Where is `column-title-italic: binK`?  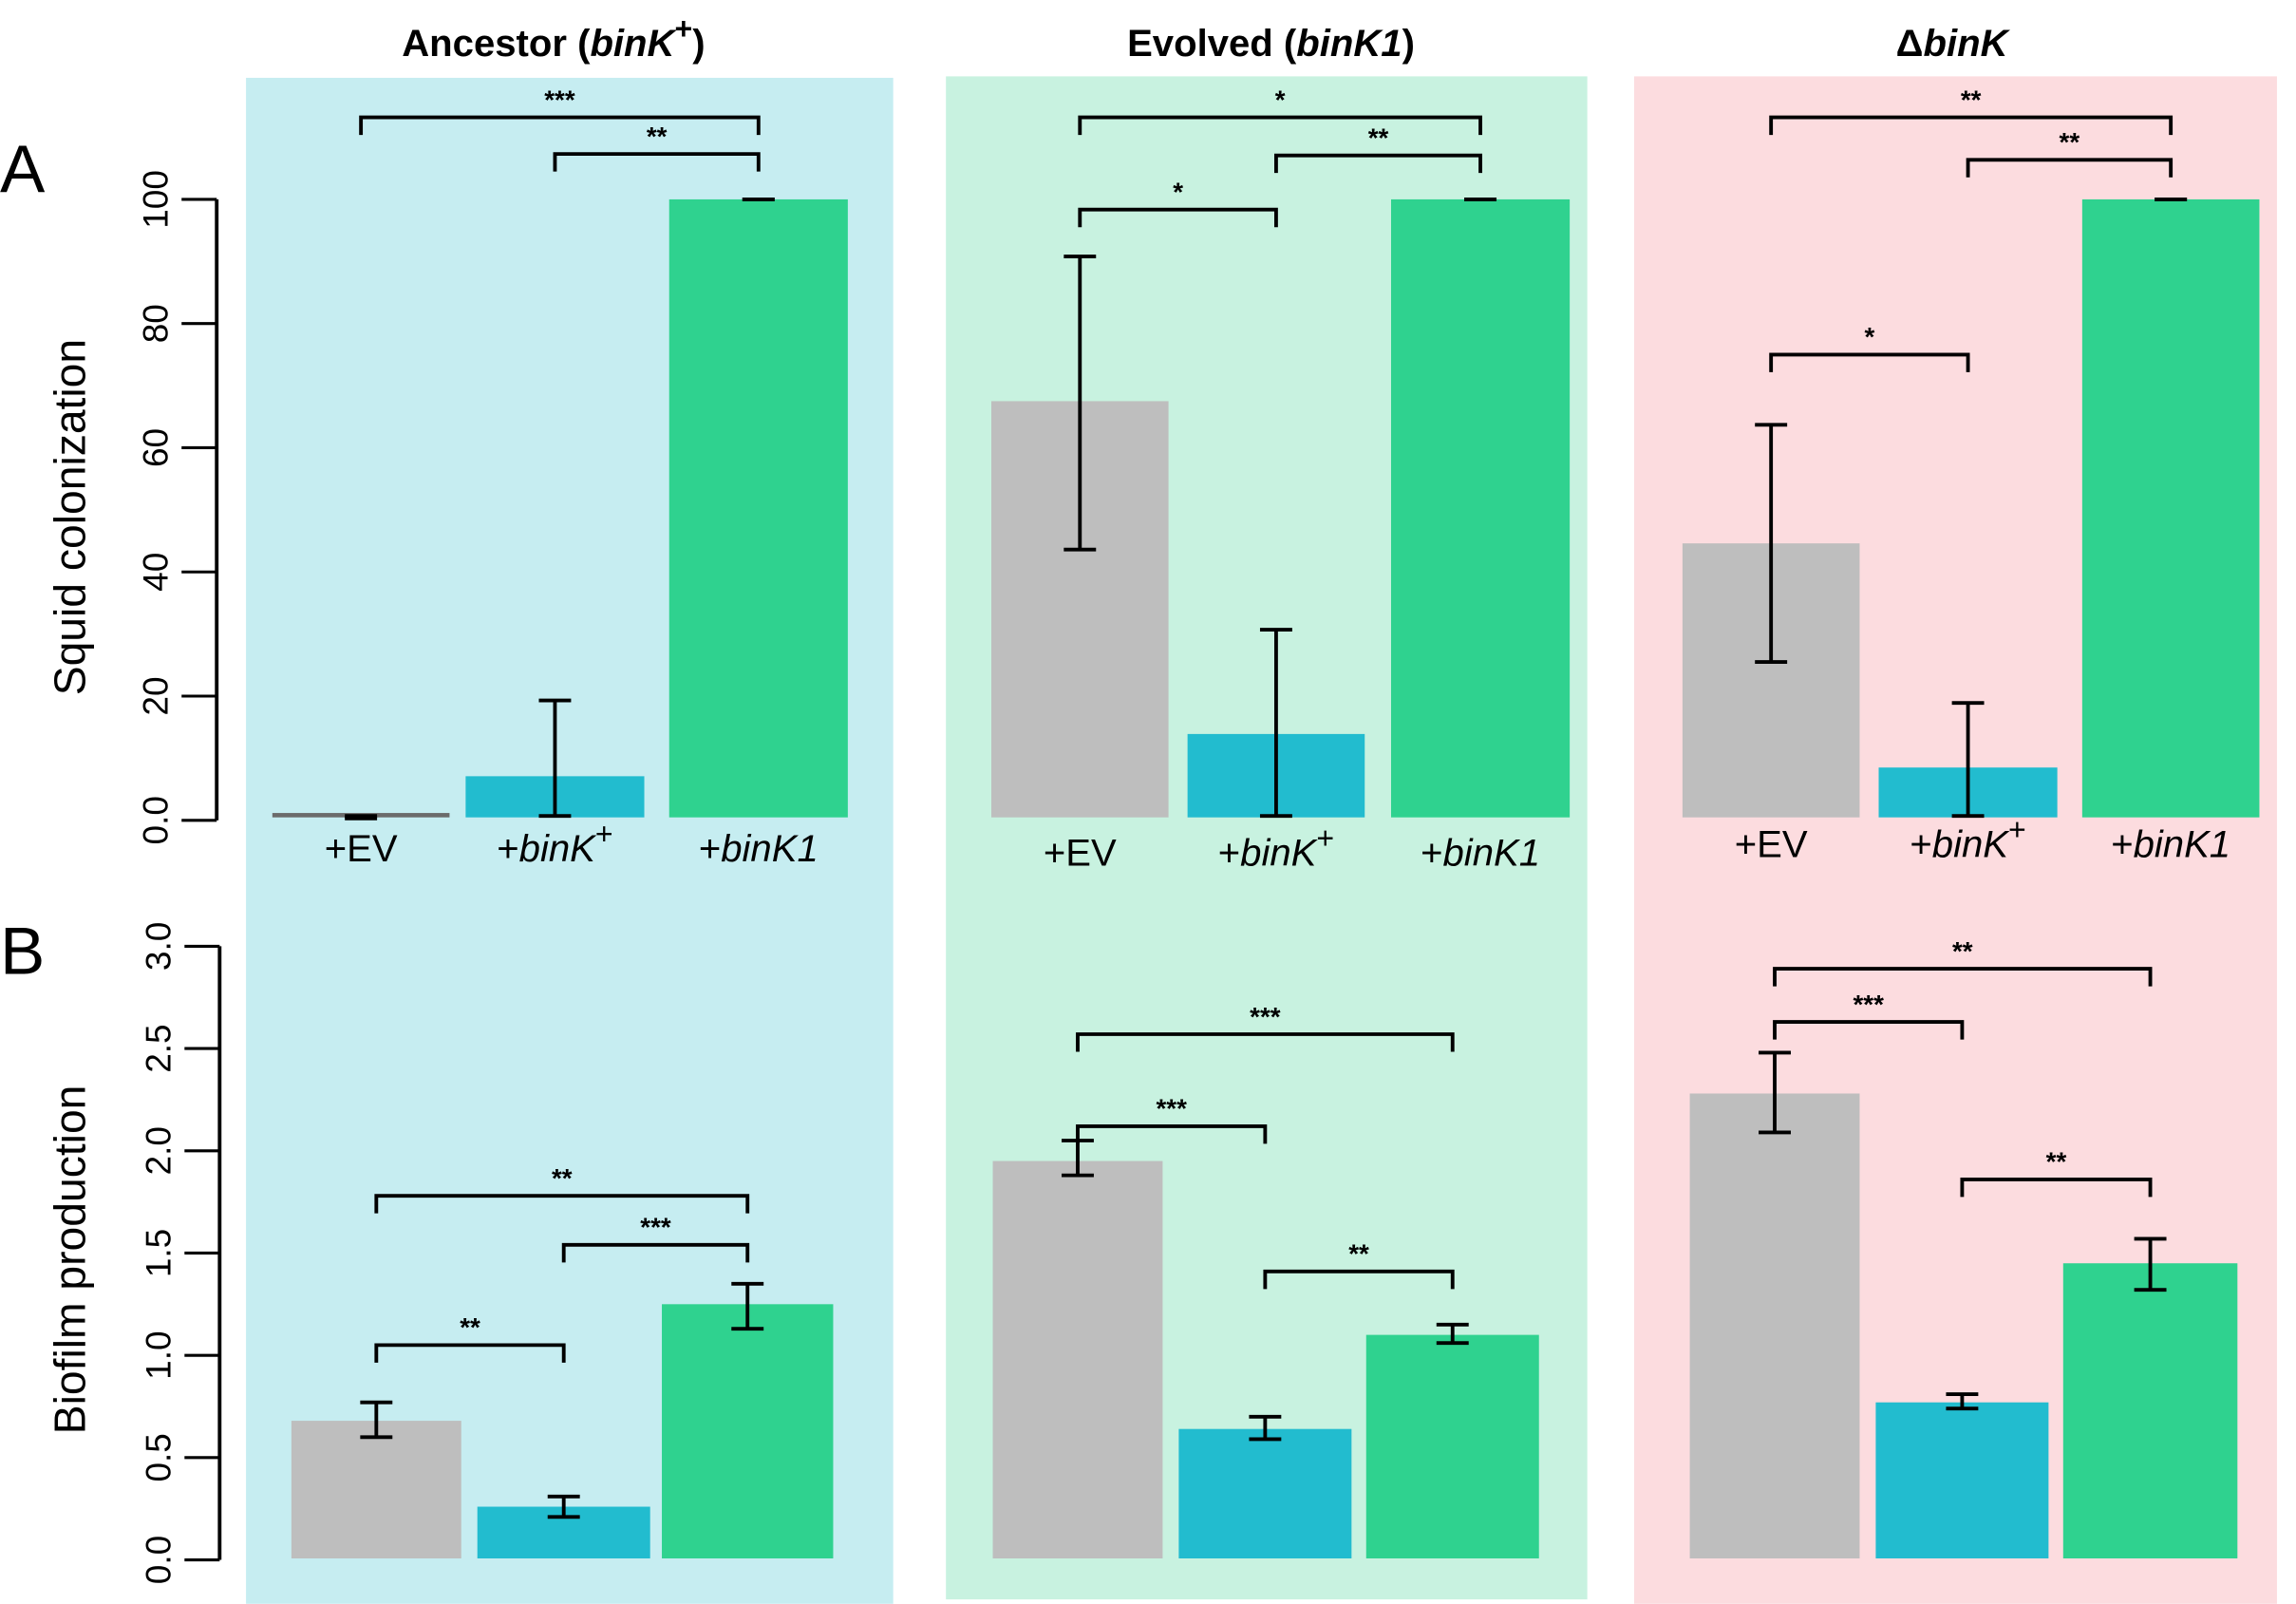 column-title-italic: binK is located at coordinates (1966, 44).